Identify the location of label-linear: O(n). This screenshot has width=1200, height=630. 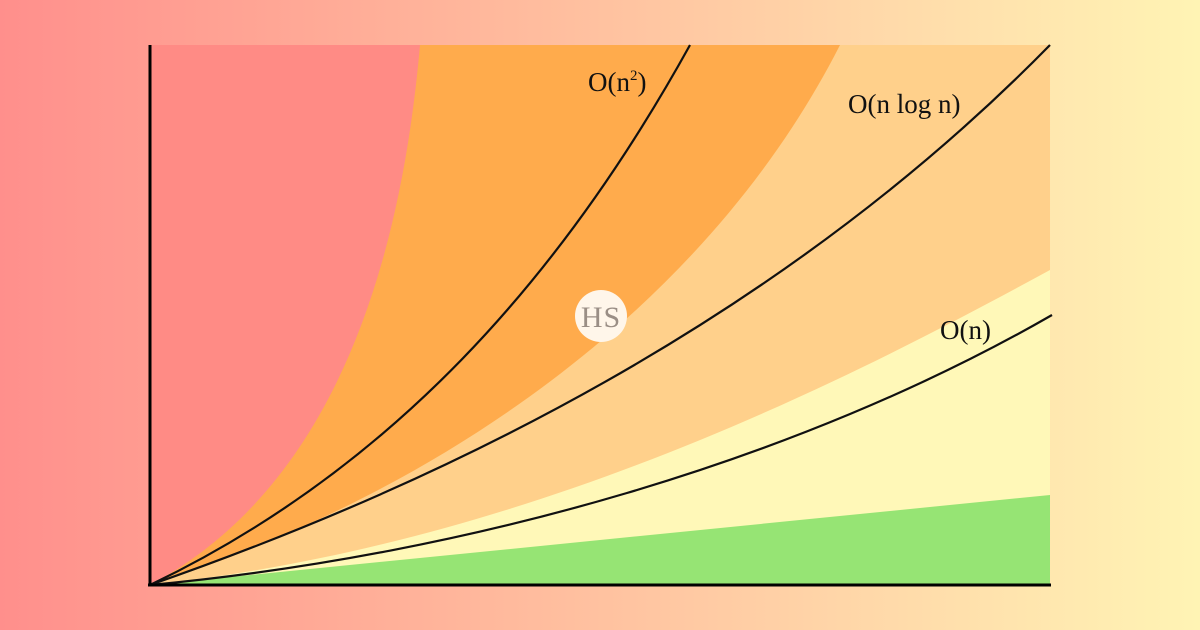
(965, 330).